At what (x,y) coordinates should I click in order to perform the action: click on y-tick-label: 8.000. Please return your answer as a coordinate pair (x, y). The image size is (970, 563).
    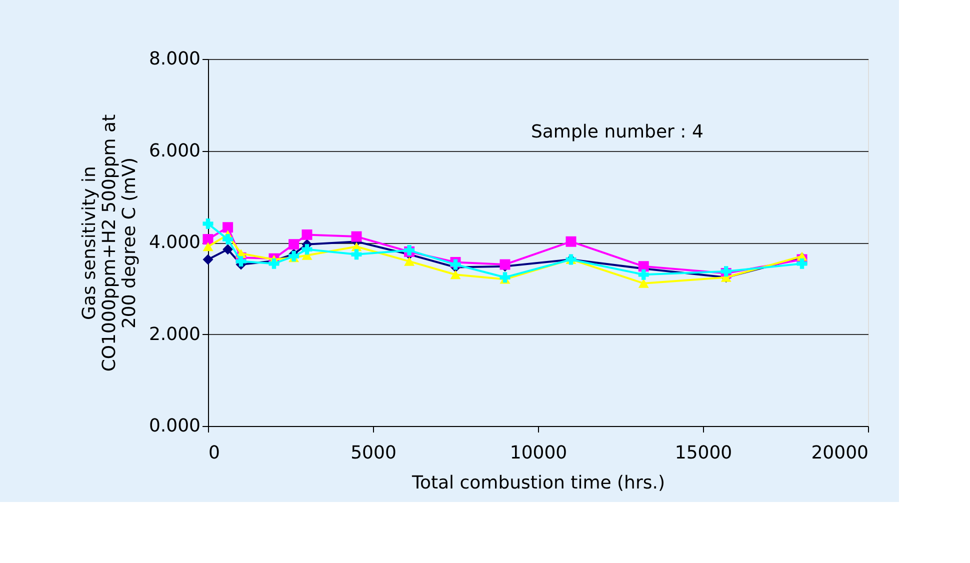
    Looking at the image, I should click on (174, 59).